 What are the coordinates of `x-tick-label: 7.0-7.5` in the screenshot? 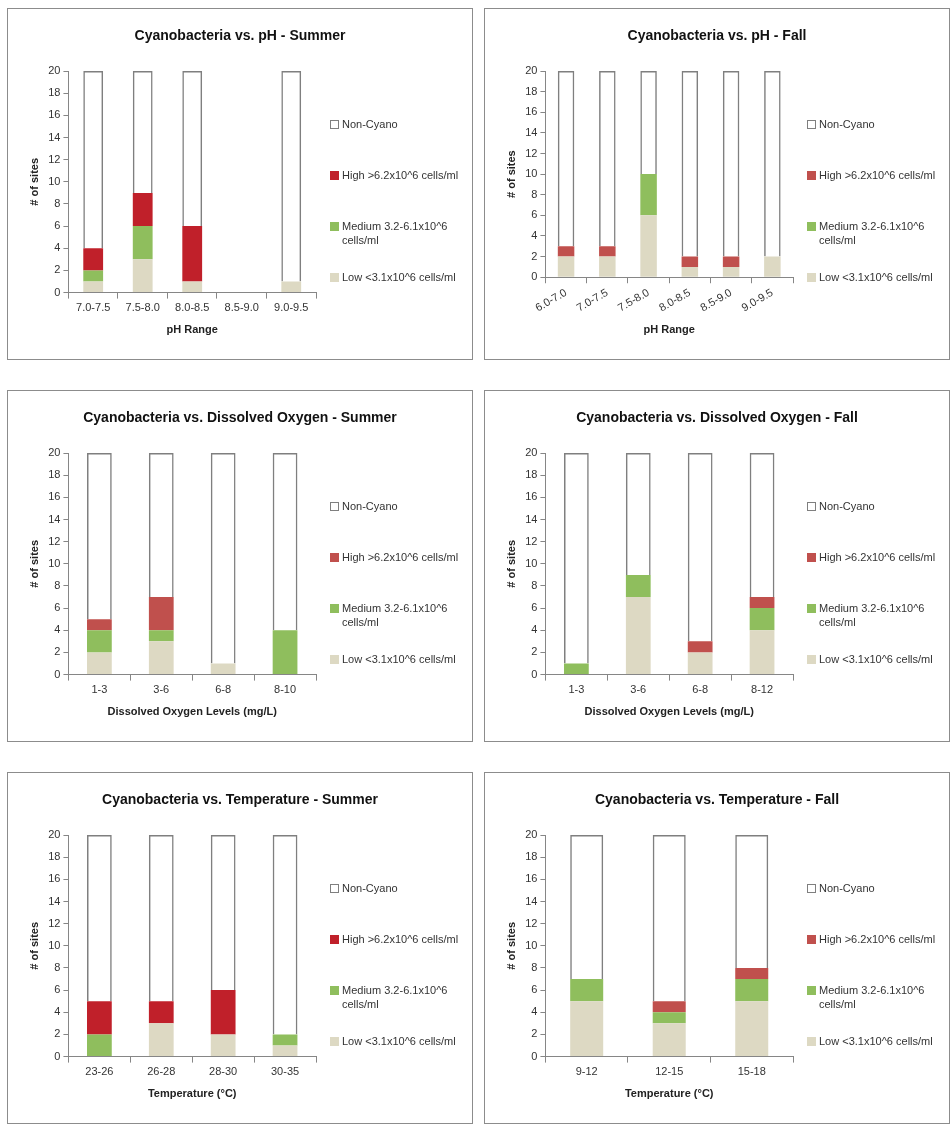 It's located at (93, 307).